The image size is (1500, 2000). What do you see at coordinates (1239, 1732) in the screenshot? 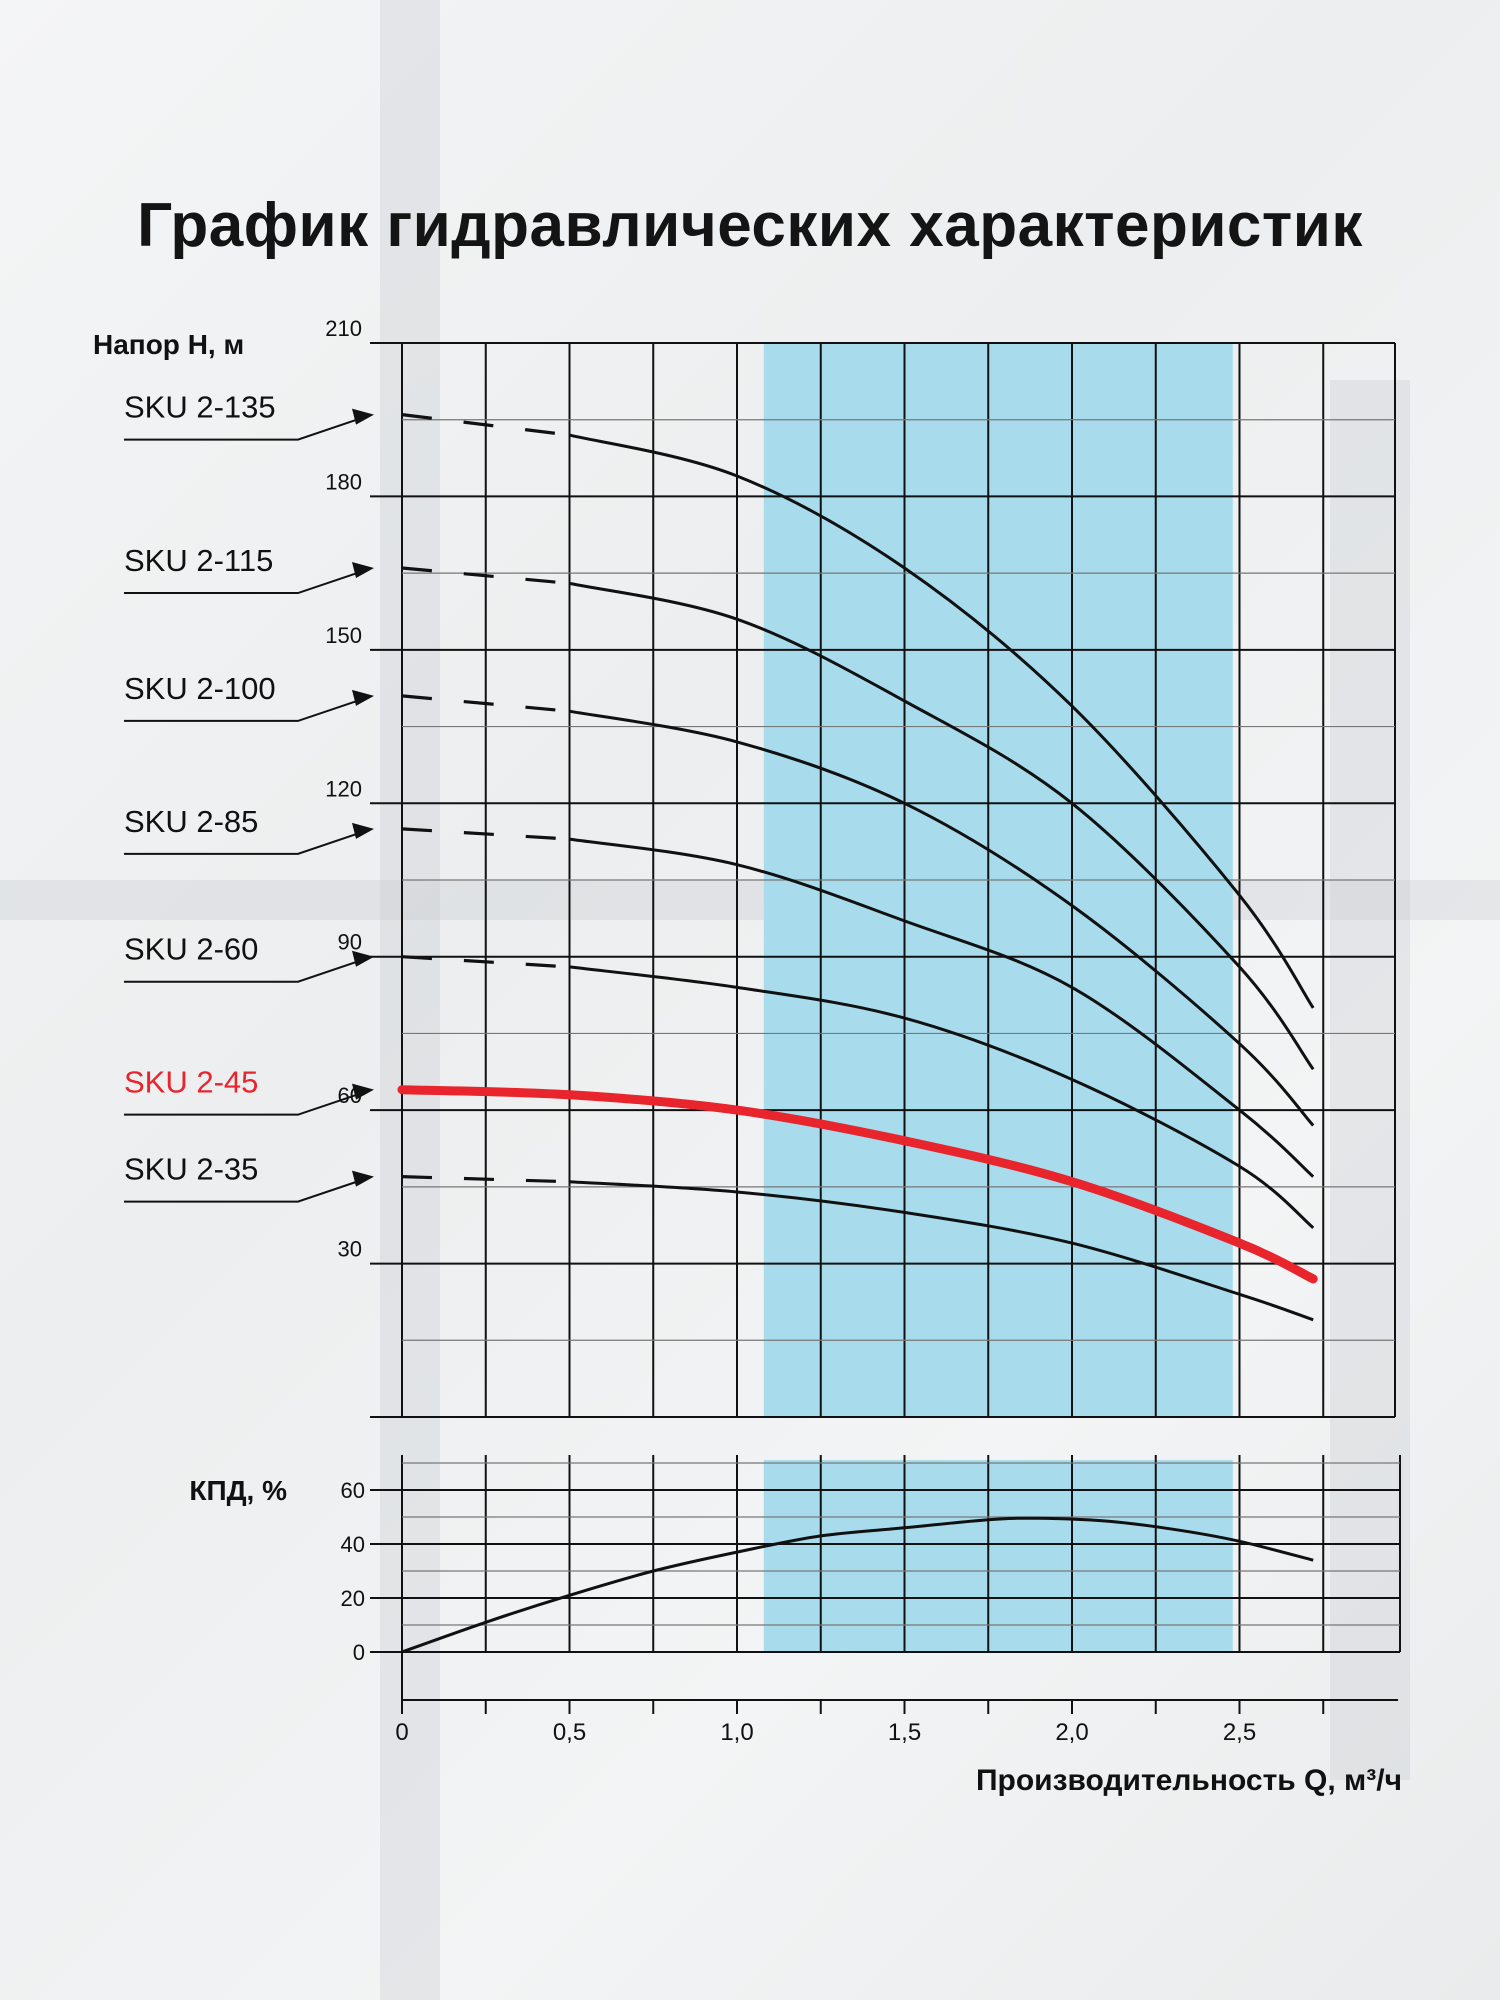
I see `x-tick-label: 2,5` at bounding box center [1239, 1732].